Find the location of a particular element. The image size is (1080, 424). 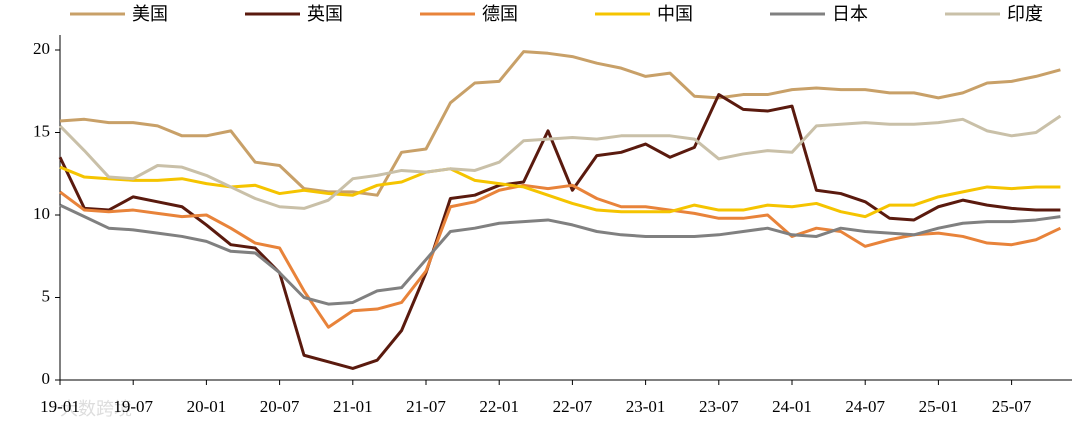

watermark: 大数跨境 is located at coordinates (96, 409).